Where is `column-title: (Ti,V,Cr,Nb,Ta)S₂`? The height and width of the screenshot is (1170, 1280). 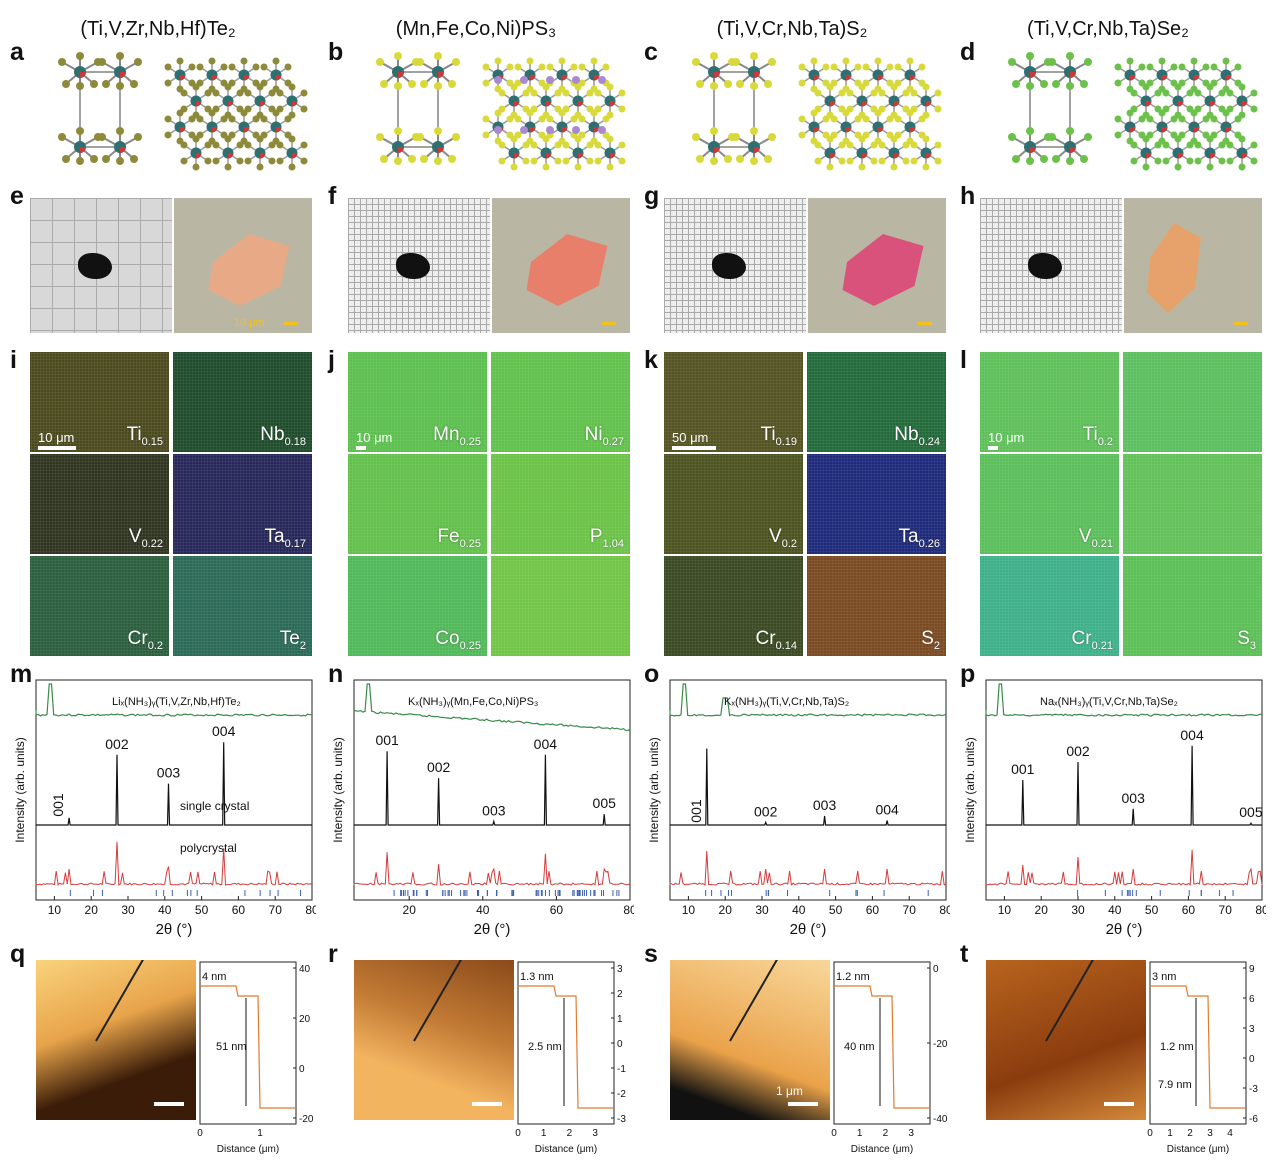
column-title: (Ti,V,Cr,Nb,Ta)S₂ is located at coordinates (792, 29).